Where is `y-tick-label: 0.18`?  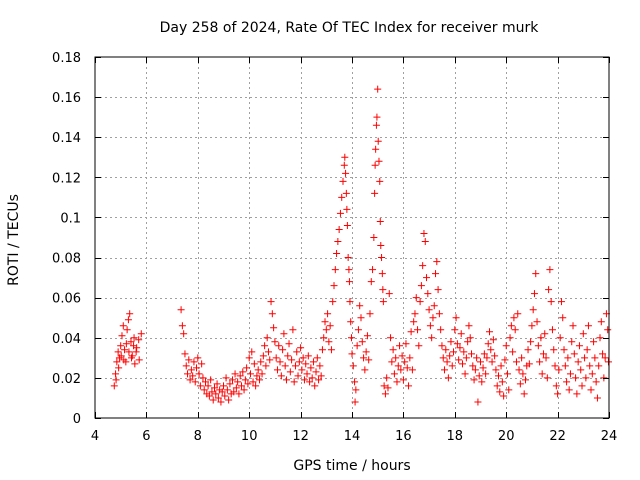 y-tick-label: 0.18 is located at coordinates (66, 58).